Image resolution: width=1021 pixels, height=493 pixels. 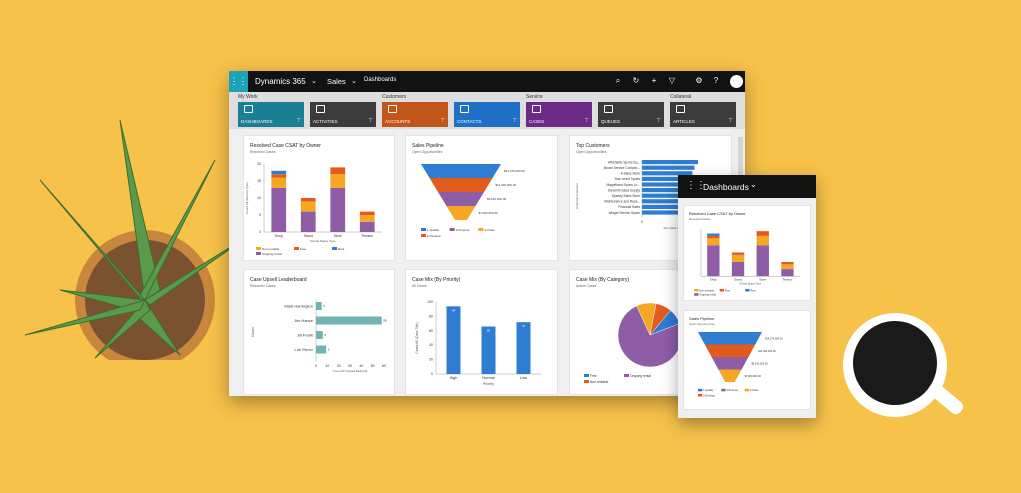 What do you see at coordinates (676, 228) in the screenshot?
I see `x-axis-label: Sum (Est. Revenue)` at bounding box center [676, 228].